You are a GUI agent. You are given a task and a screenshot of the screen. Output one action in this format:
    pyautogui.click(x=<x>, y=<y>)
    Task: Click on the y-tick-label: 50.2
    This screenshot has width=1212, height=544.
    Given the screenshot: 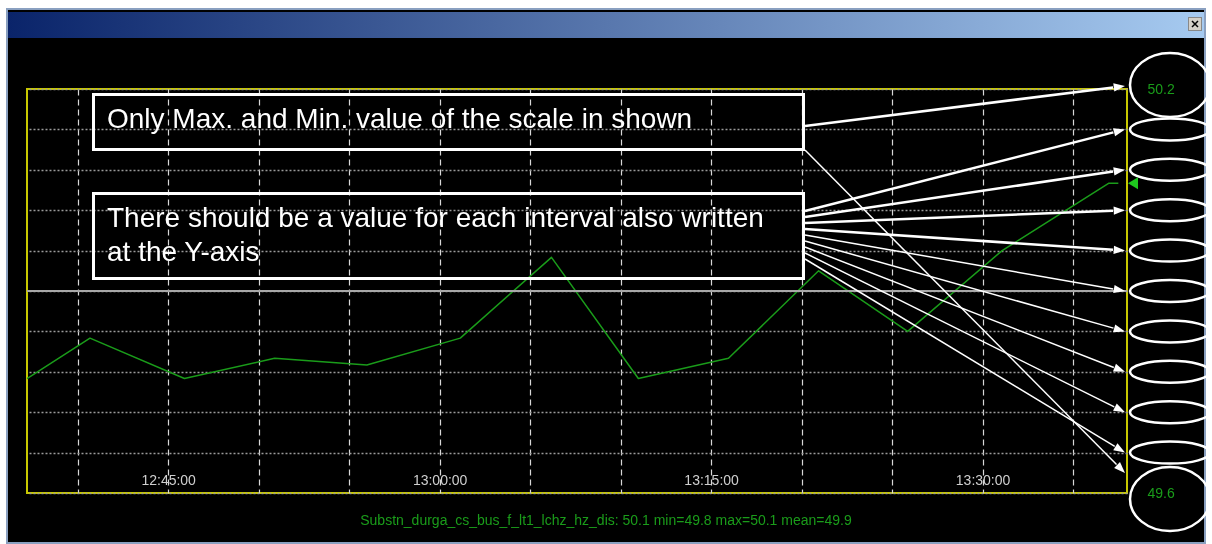 What is the action you would take?
    pyautogui.click(x=1161, y=88)
    